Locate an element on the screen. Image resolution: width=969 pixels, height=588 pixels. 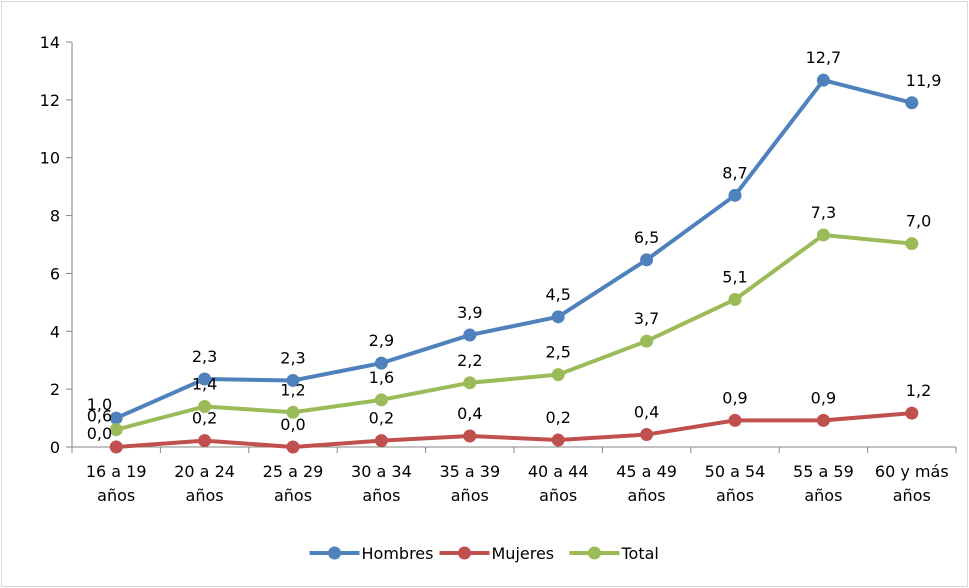
data-label-hombres: 8,7 is located at coordinates (734, 172).